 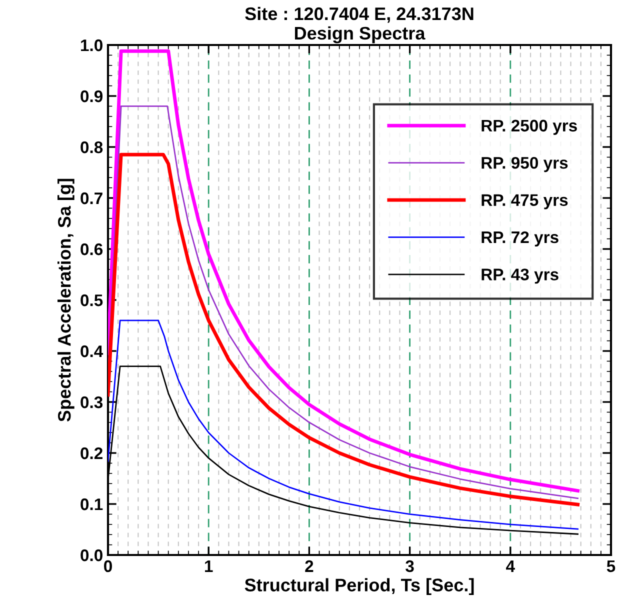 What do you see at coordinates (91, 45) in the screenshot?
I see `y-tick-label: 1.0` at bounding box center [91, 45].